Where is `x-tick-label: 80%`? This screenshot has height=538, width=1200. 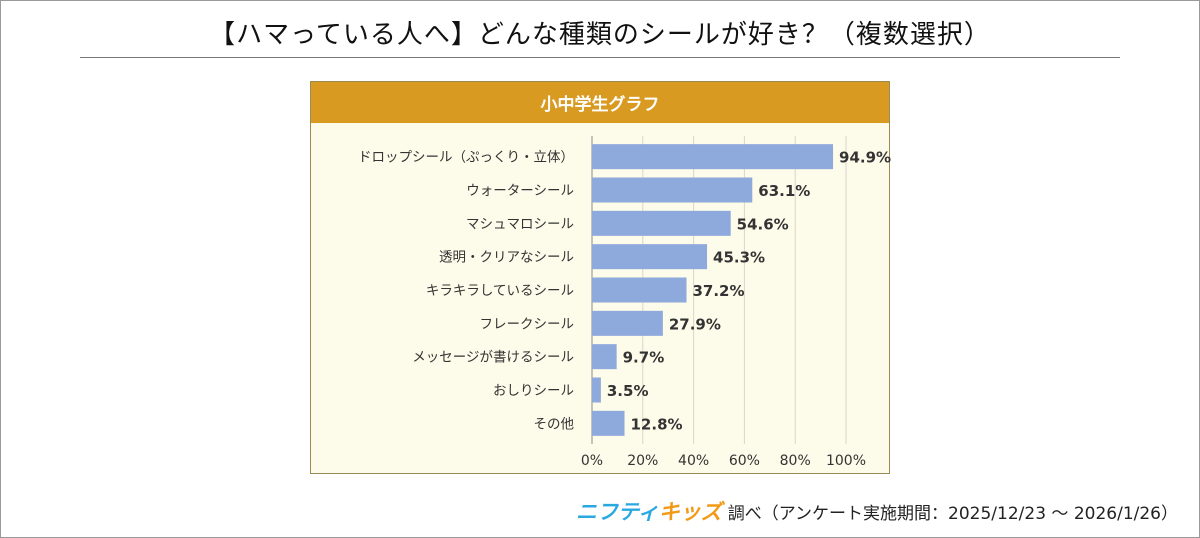 x-tick-label: 80% is located at coordinates (795, 461).